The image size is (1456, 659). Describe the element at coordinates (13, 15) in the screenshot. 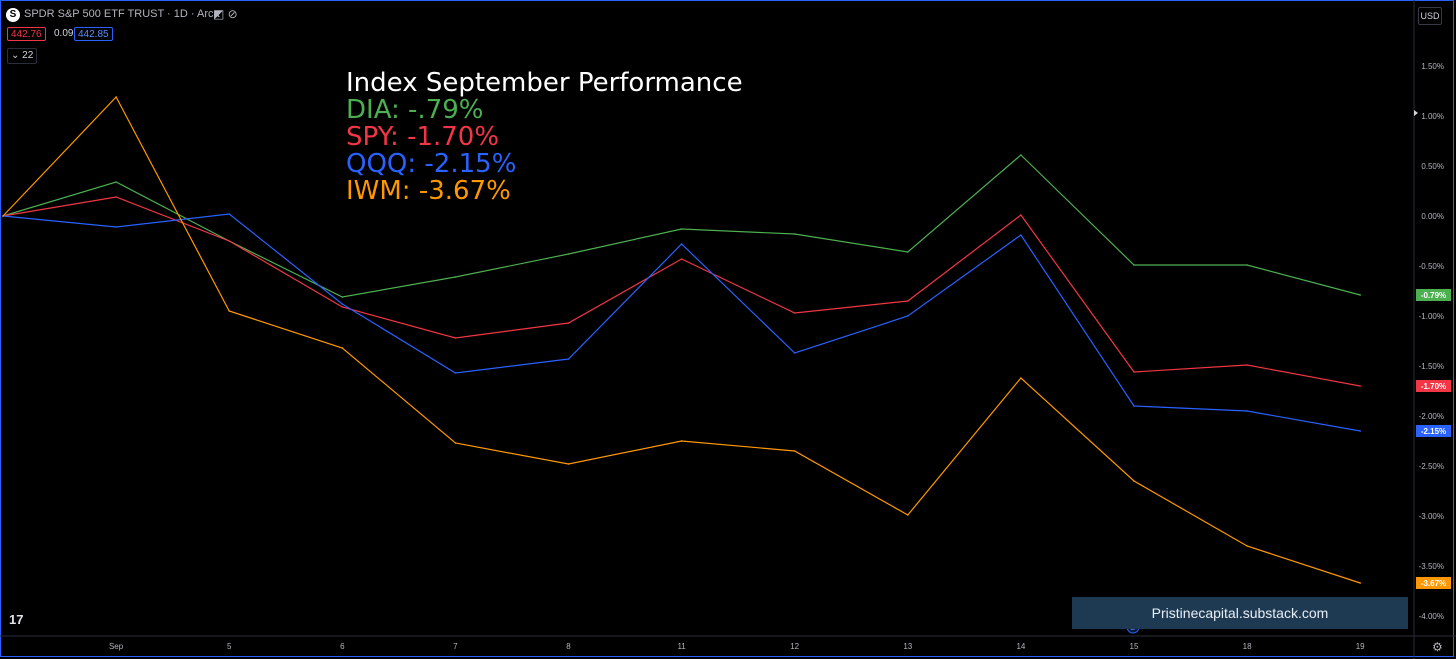

I see `symbol-logo-icon: S` at that location.